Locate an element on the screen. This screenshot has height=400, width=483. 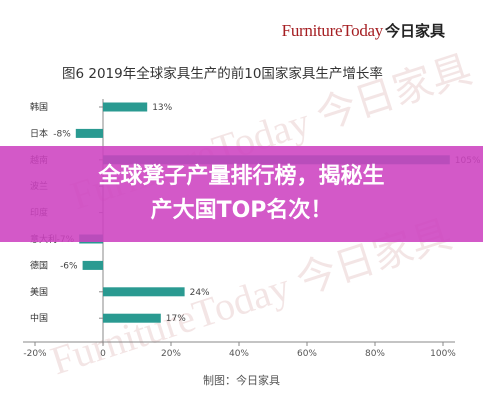
category-label: 日本 is located at coordinates (39, 133).